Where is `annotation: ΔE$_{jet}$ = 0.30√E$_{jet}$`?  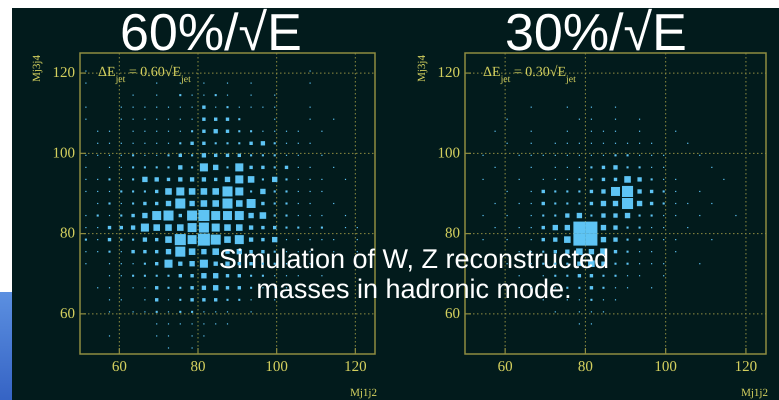
annotation: ΔE$_{jet}$ = 0.30√E$_{jet}$ is located at coordinates (529, 74).